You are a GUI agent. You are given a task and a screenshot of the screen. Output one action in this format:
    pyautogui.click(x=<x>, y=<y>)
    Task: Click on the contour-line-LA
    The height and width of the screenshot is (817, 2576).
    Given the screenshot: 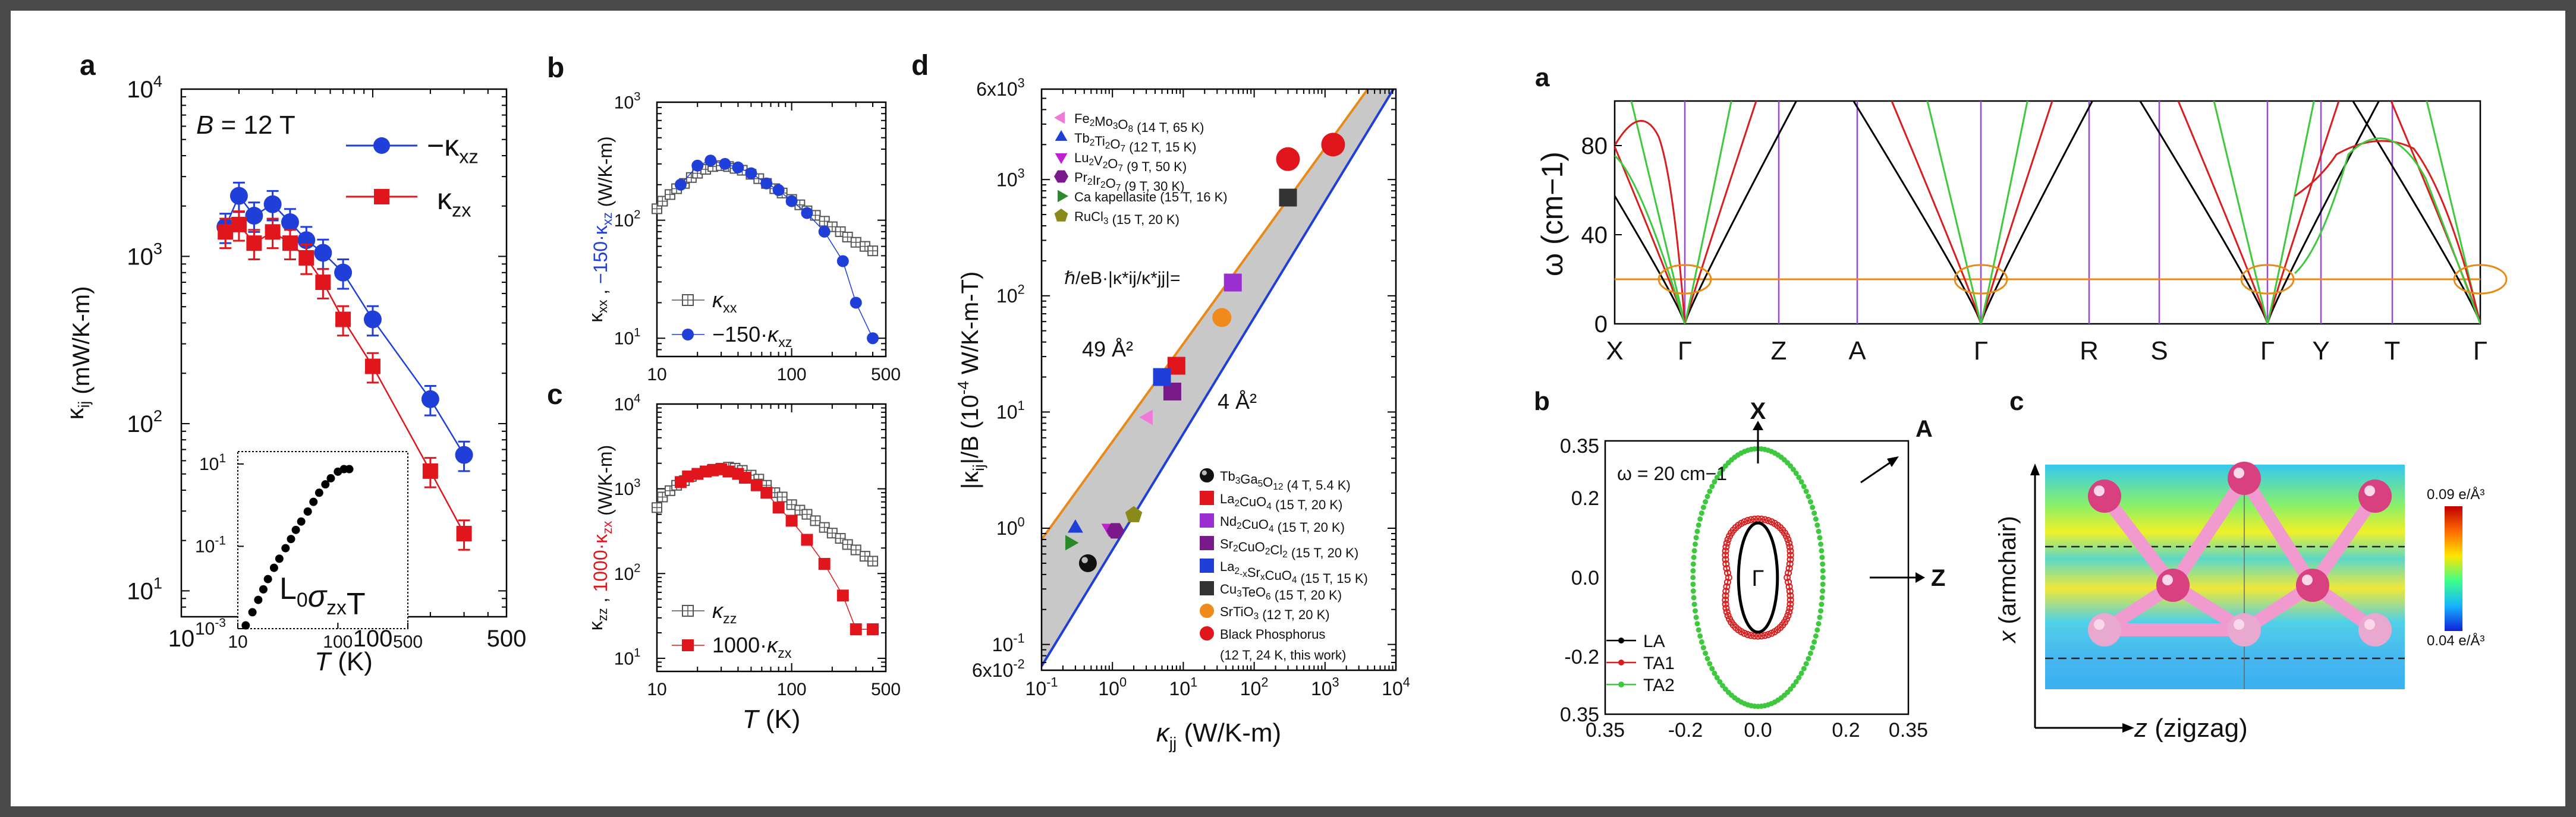 What is the action you would take?
    pyautogui.click(x=1758, y=577)
    